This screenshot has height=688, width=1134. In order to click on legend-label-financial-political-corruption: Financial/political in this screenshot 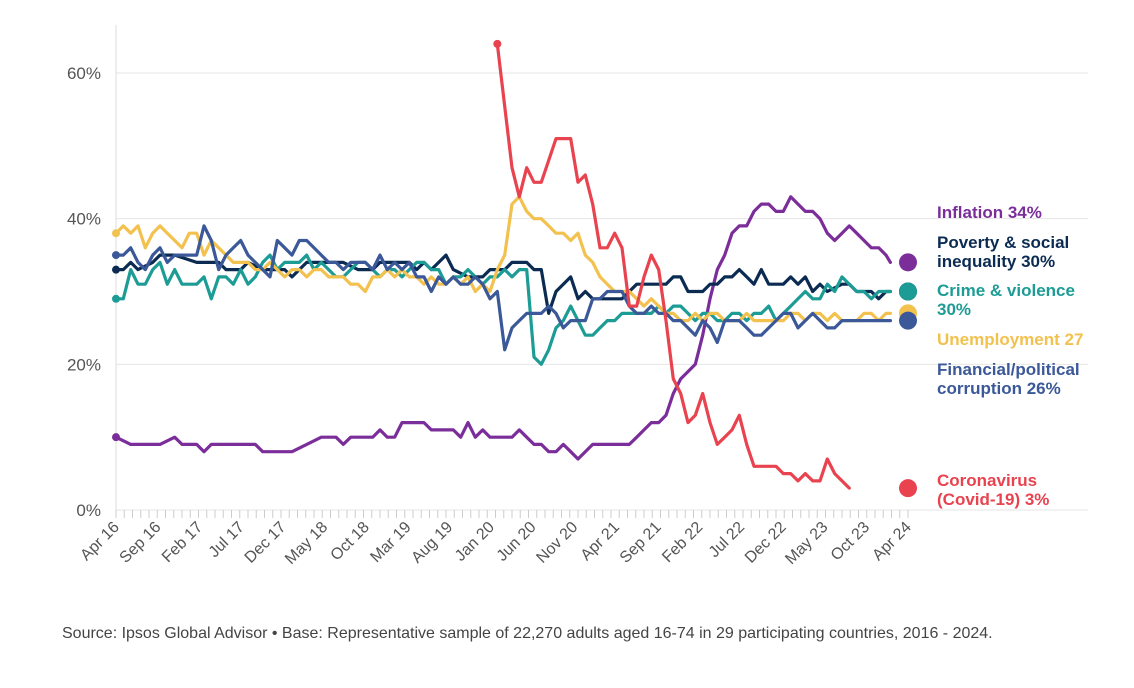, I will do `click(1008, 369)`.